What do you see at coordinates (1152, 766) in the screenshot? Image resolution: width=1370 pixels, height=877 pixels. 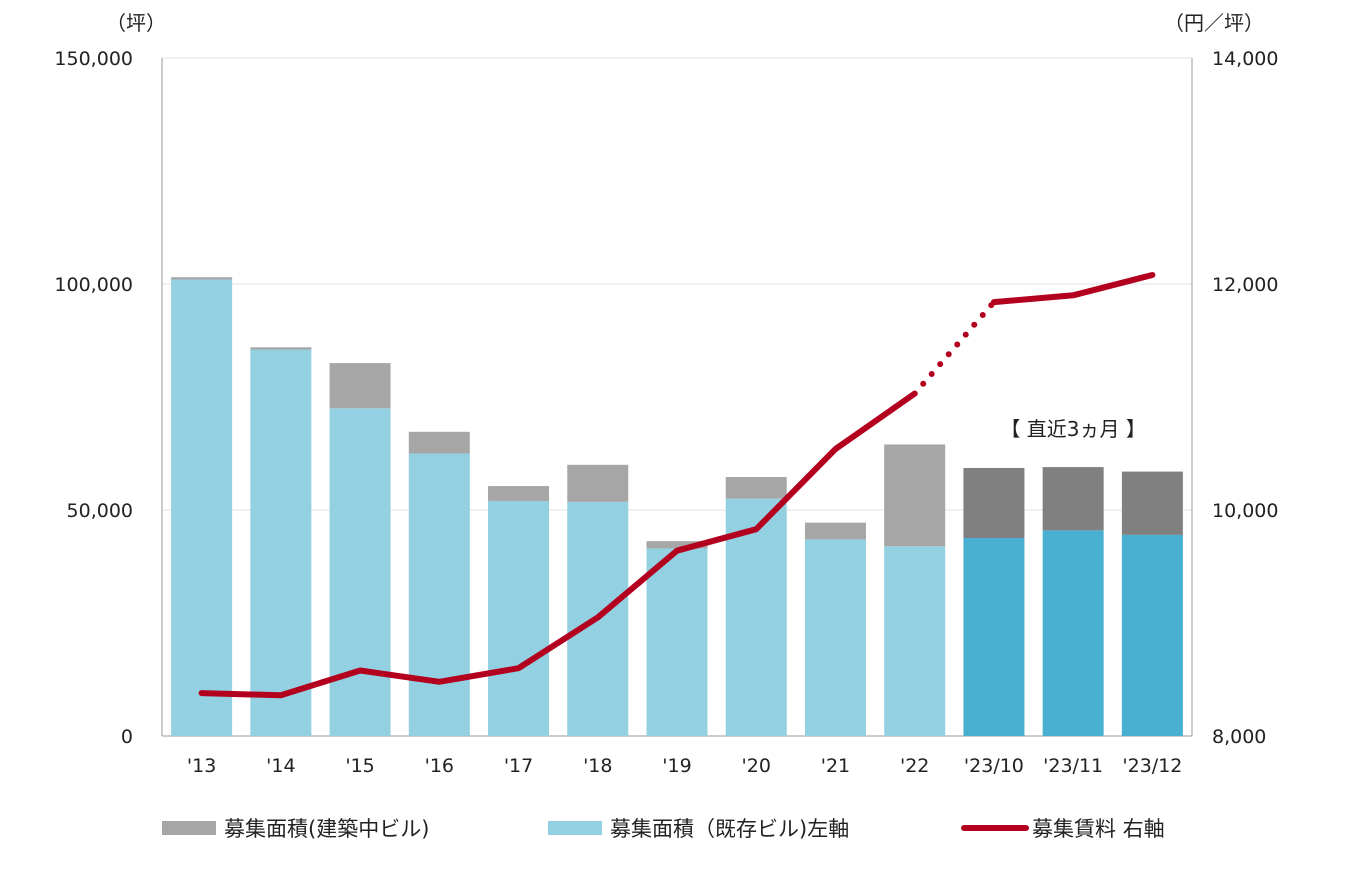 I see `x-tick-label: '23/12` at bounding box center [1152, 766].